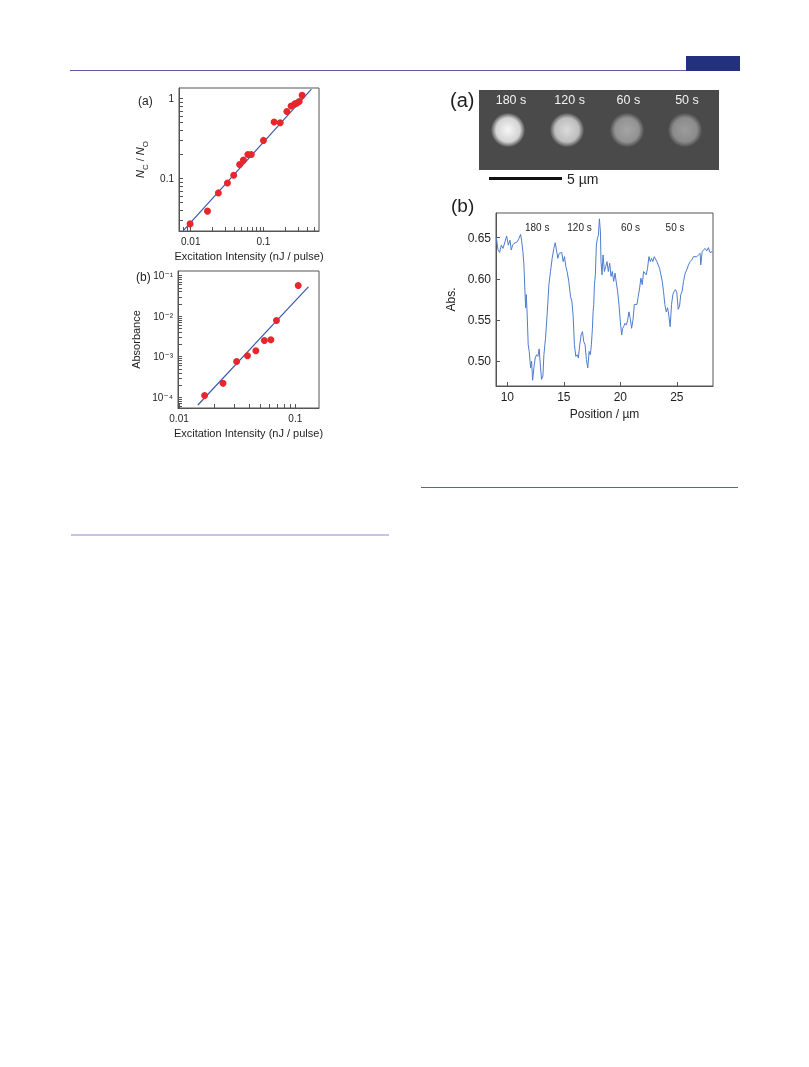 Image resolution: width=809 pixels, height=1067 pixels. What do you see at coordinates (604, 413) in the screenshot?
I see `x-axis-title: Position / µm` at bounding box center [604, 413].